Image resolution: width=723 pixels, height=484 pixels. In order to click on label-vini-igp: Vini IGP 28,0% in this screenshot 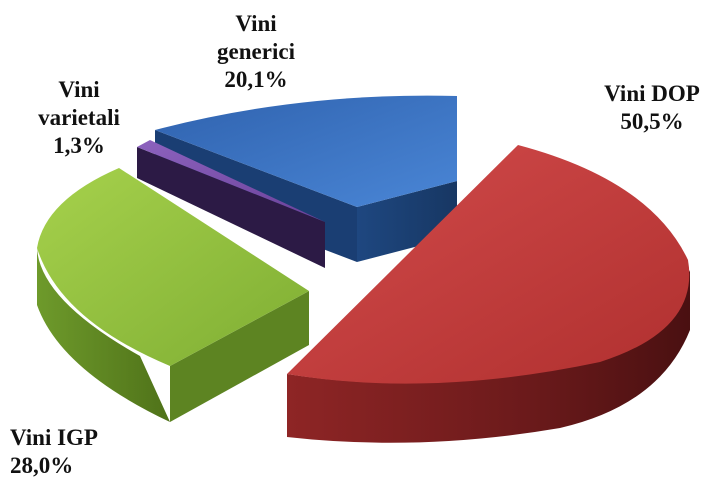, I will do `click(80, 452)`.